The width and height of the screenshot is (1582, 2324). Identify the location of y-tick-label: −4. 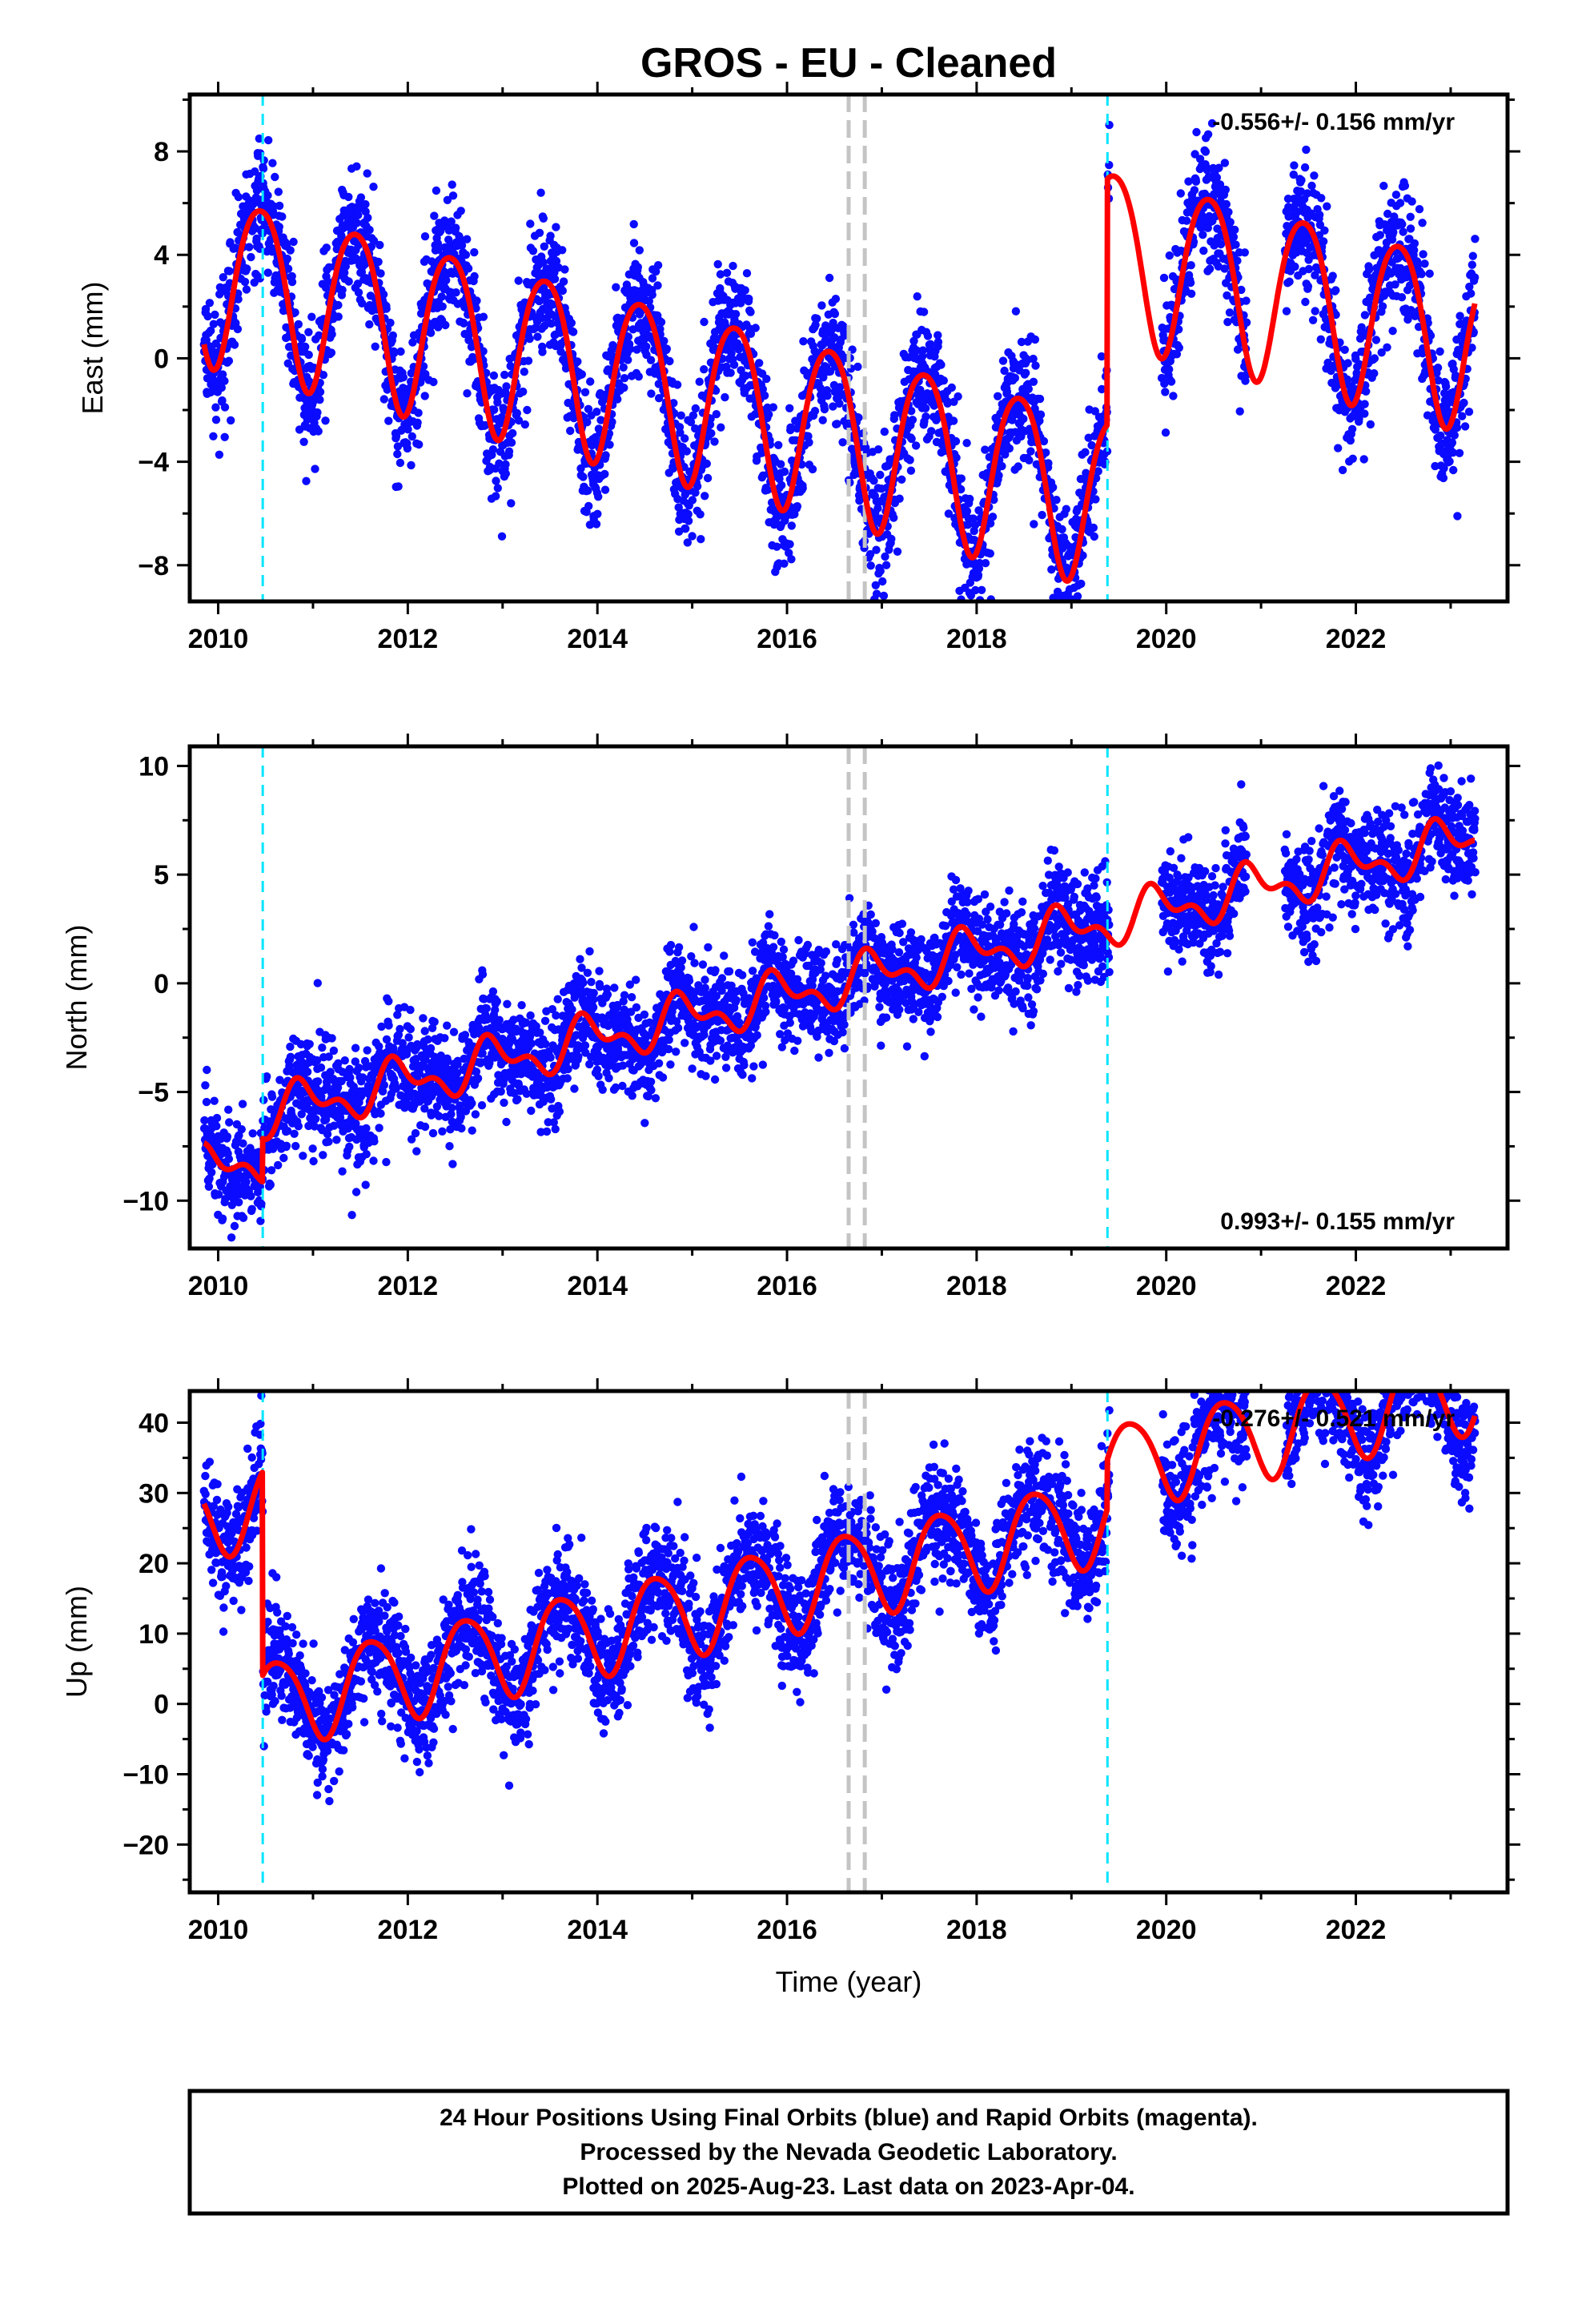
(154, 463).